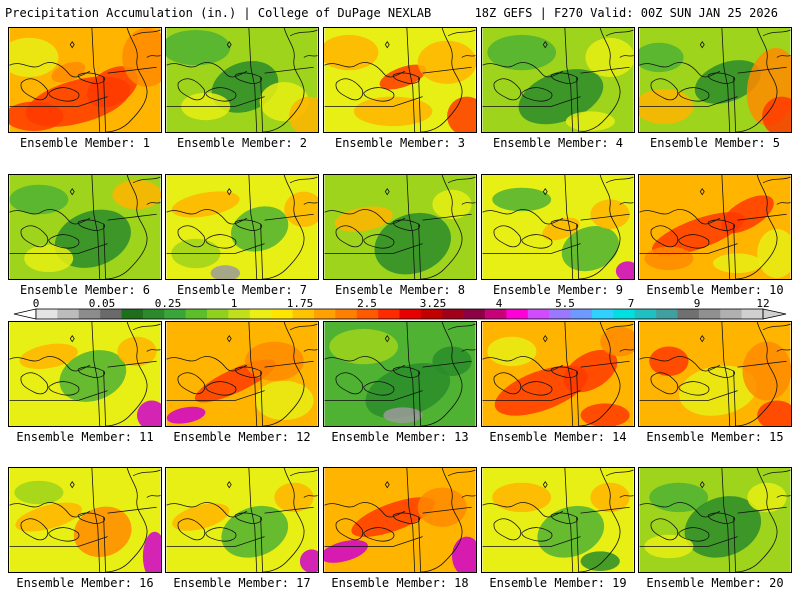  I want to click on colorbar-tick: 12, so click(763, 303).